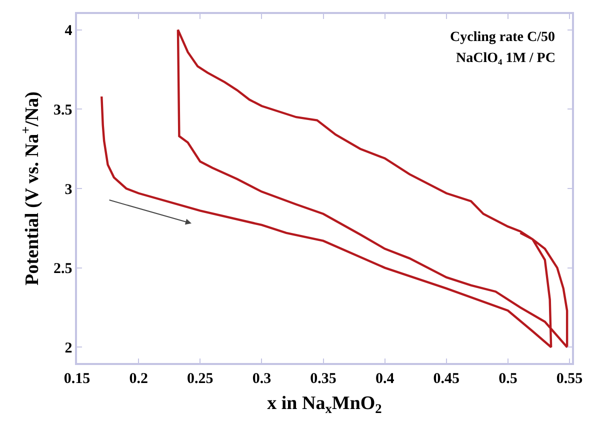  I want to click on x-tick-label: 0.25, so click(200, 378).